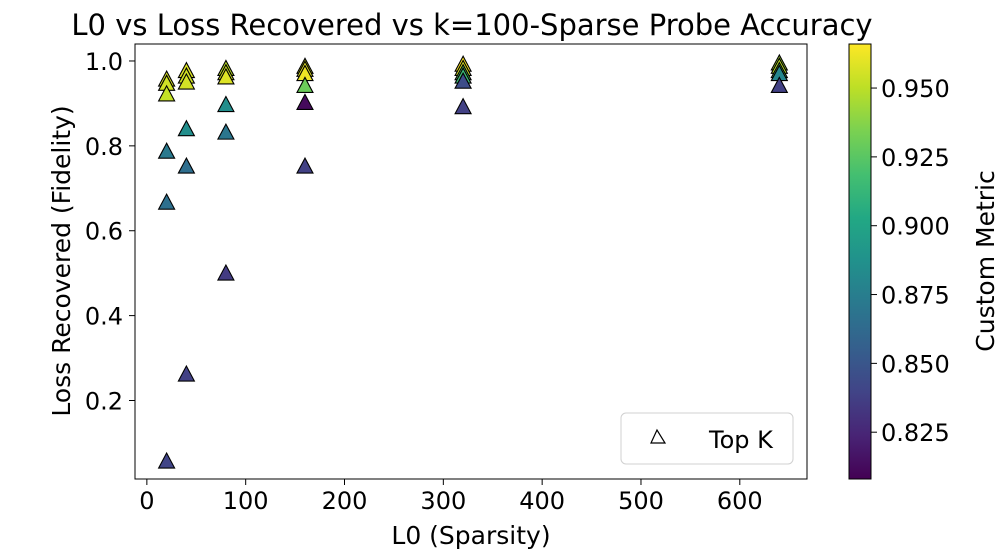 This screenshot has height=559, width=1004. Describe the element at coordinates (104, 62) in the screenshot. I see `y-tick-label: 1.0` at that location.